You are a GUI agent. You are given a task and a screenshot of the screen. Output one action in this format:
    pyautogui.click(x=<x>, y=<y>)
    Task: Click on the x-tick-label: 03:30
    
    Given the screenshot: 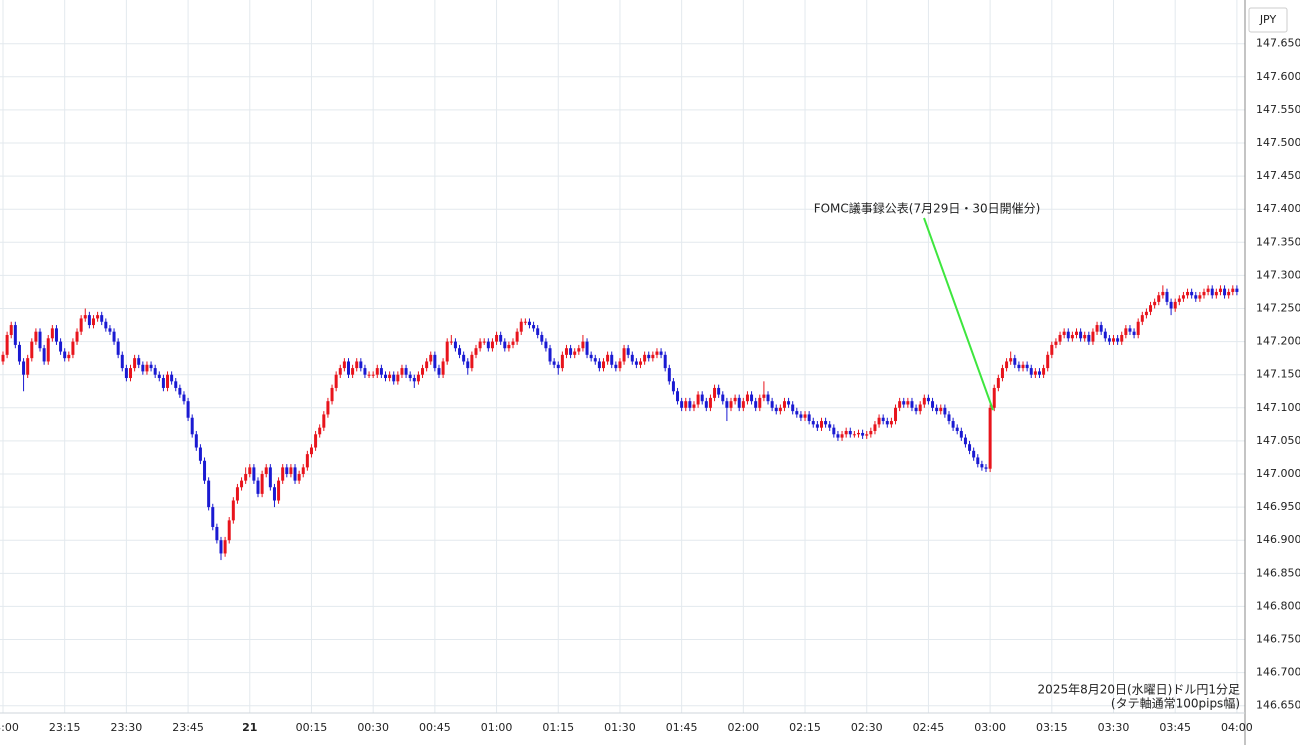 What is the action you would take?
    pyautogui.click(x=1114, y=727)
    